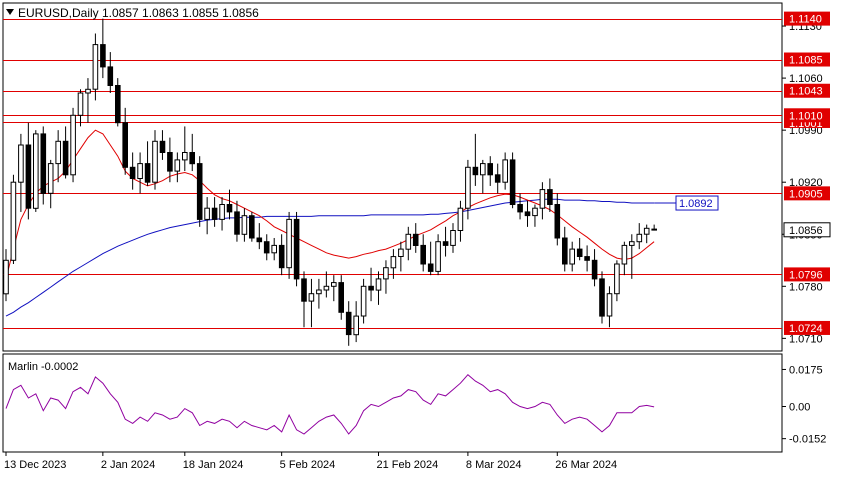 The width and height of the screenshot is (841, 480). What do you see at coordinates (128, 465) in the screenshot?
I see `time-tick-label: 2 Jan 2024` at bounding box center [128, 465].